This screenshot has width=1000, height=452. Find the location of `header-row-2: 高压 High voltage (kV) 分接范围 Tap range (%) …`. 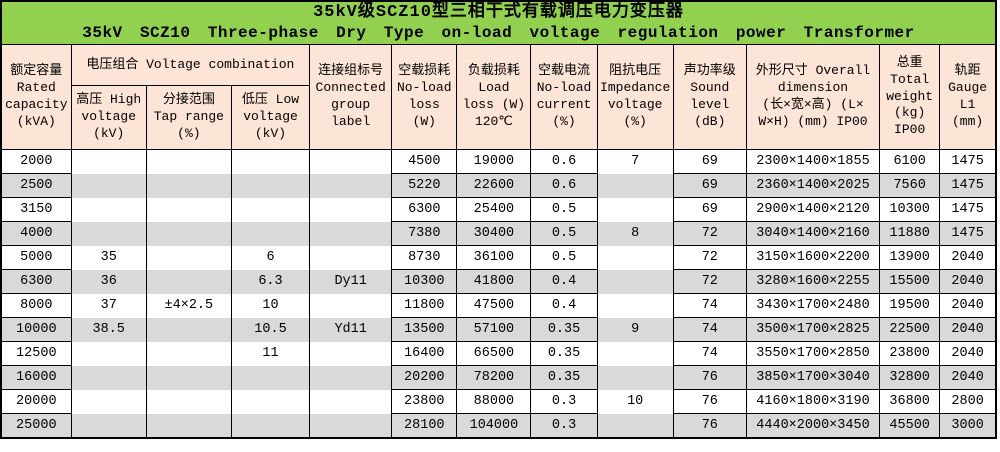

header-row-2: 高压 High voltage (kV) 分接范围 Tap range (%) … is located at coordinates (498, 117).